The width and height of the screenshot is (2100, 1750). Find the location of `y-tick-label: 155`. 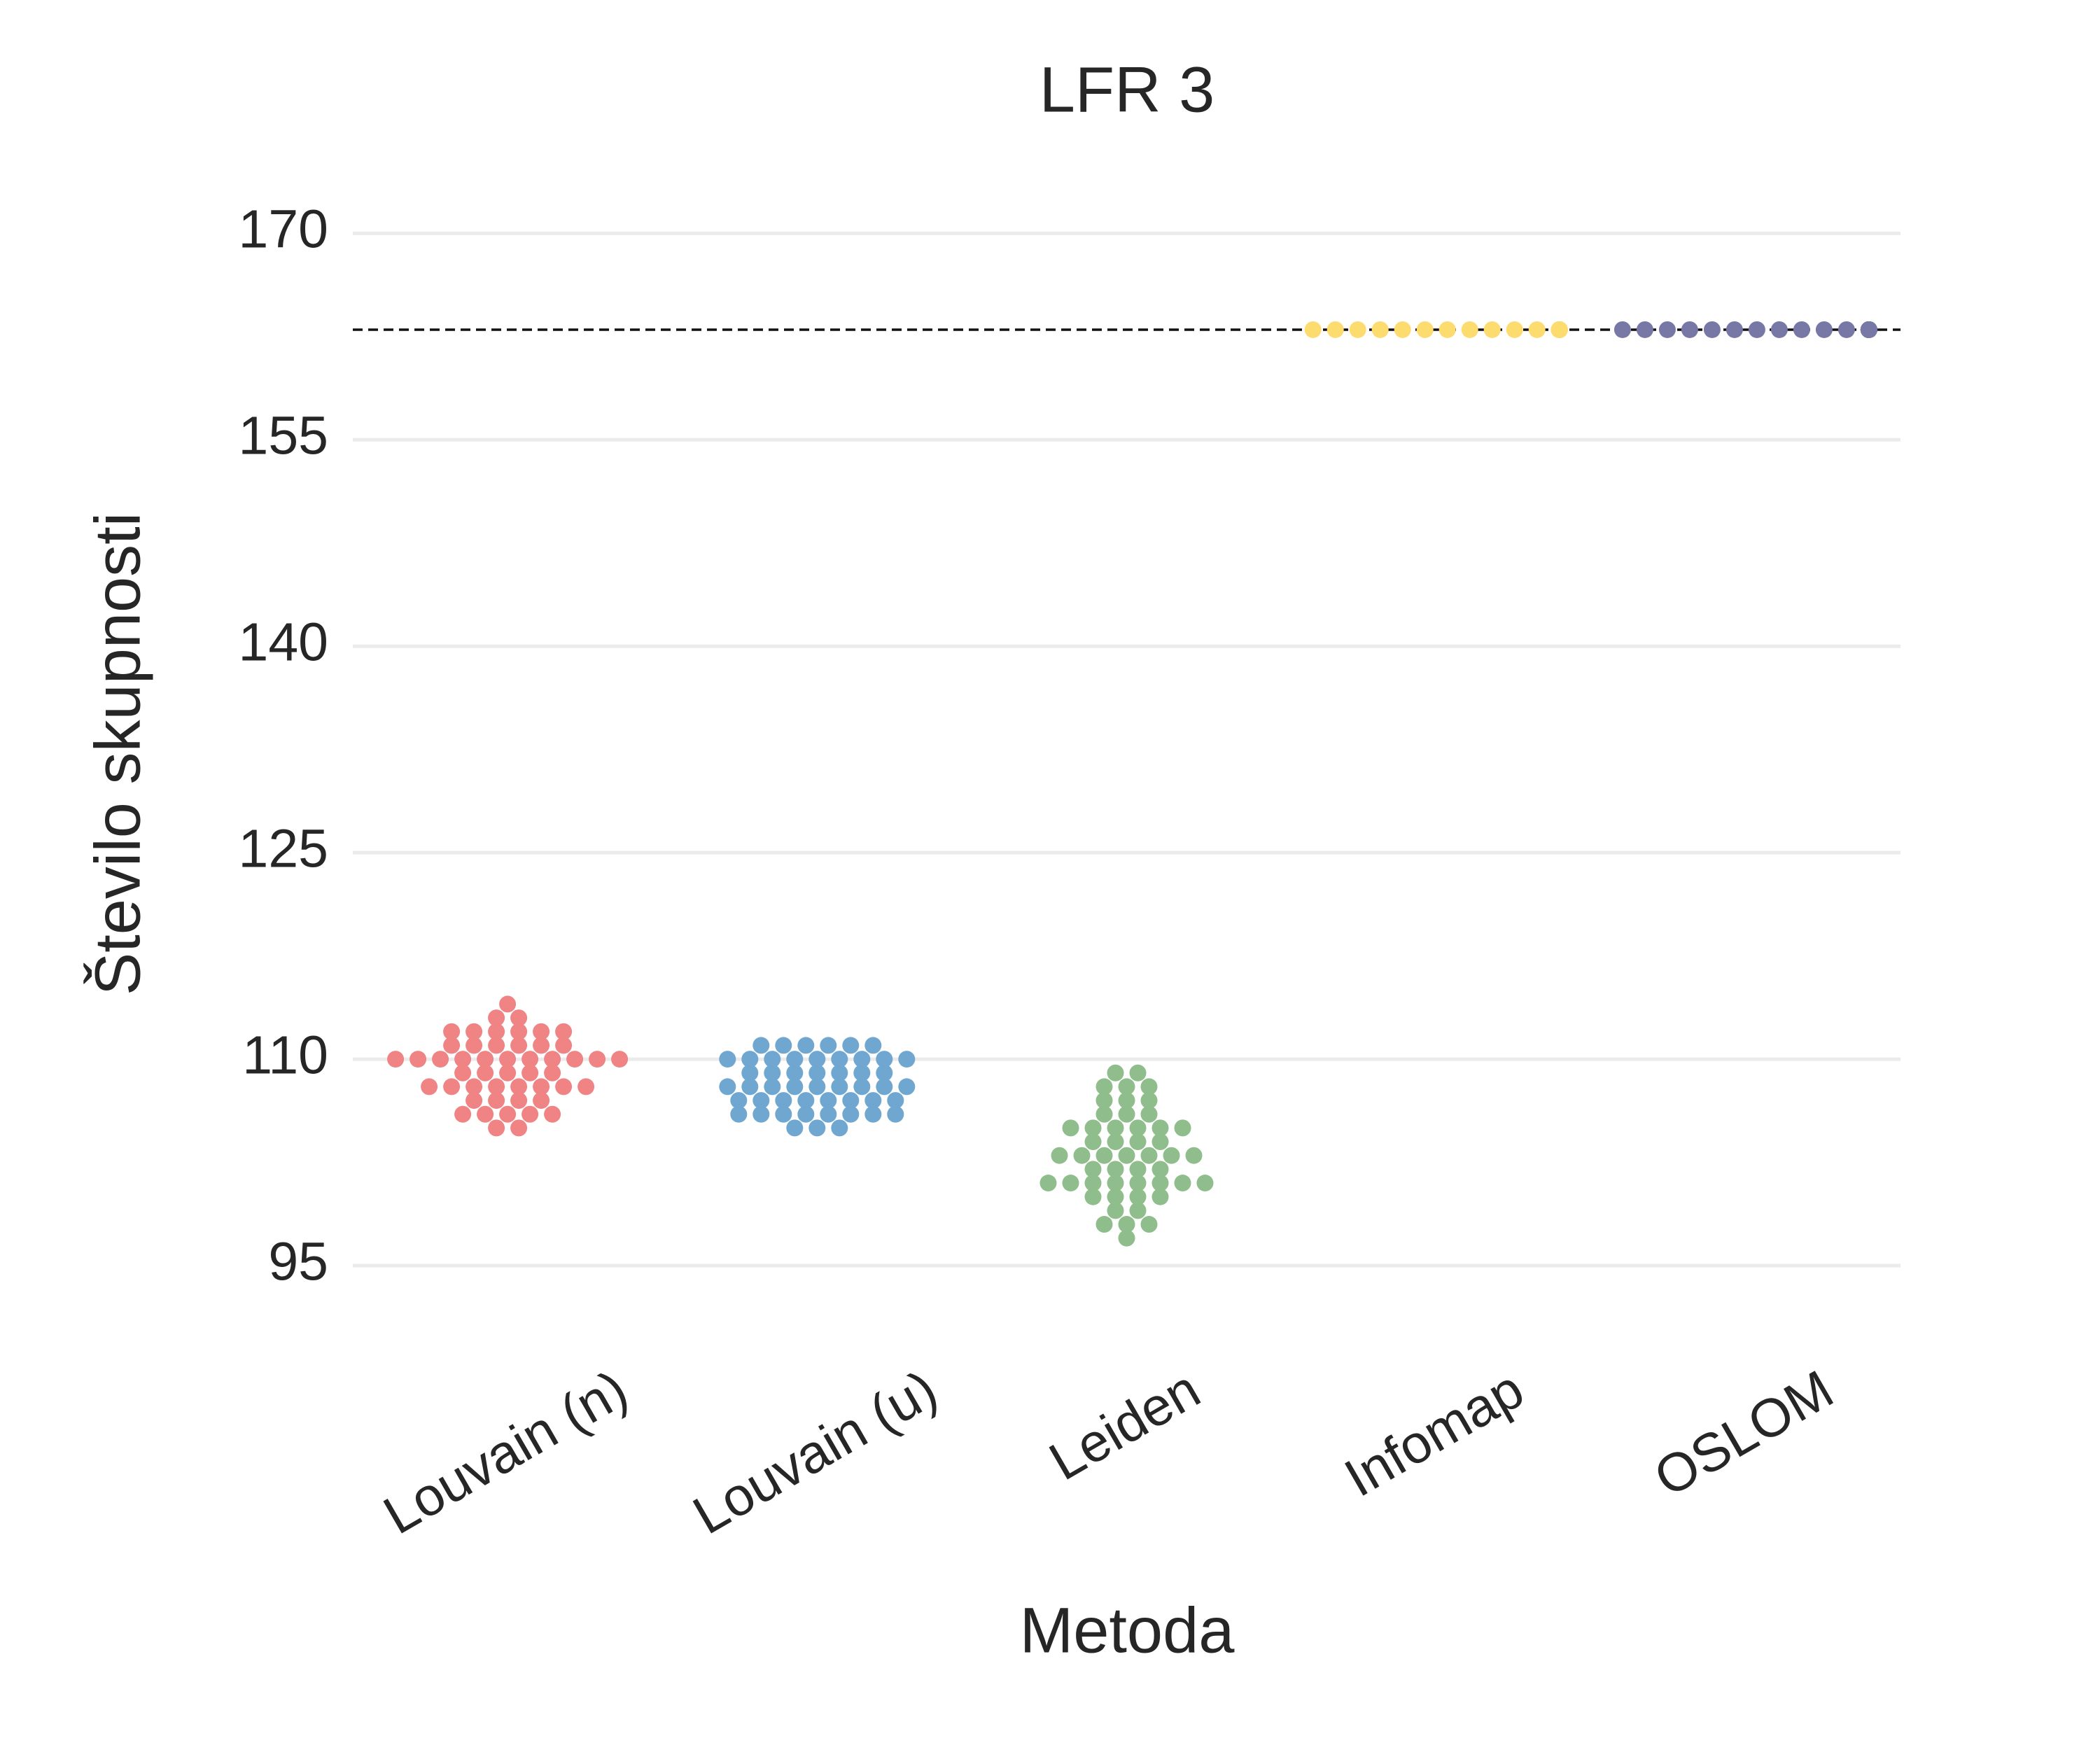

y-tick-label: 155 is located at coordinates (283, 436).